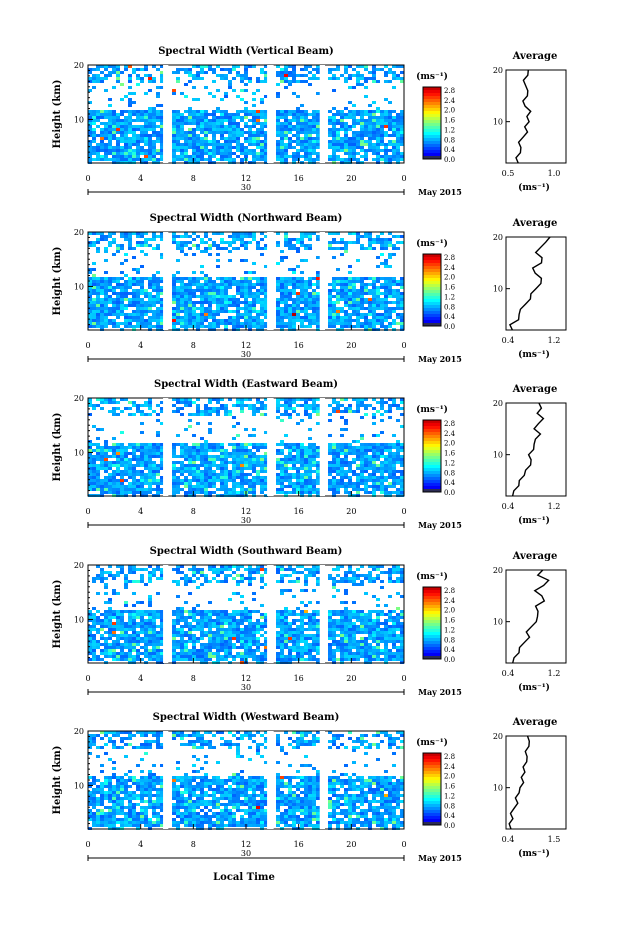 The image size is (621, 929). What do you see at coordinates (450, 601) in the screenshot?
I see `colorbar-tick-label: 2.4` at bounding box center [450, 601].